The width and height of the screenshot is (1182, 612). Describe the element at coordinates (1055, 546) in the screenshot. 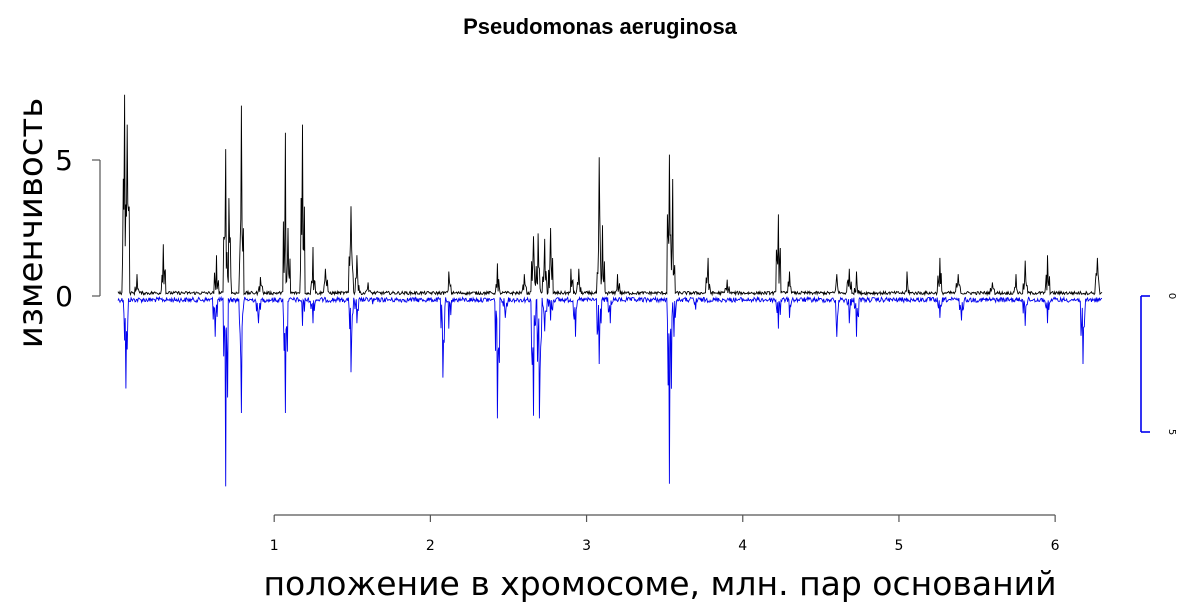

I see `x-tick-label: 6` at that location.